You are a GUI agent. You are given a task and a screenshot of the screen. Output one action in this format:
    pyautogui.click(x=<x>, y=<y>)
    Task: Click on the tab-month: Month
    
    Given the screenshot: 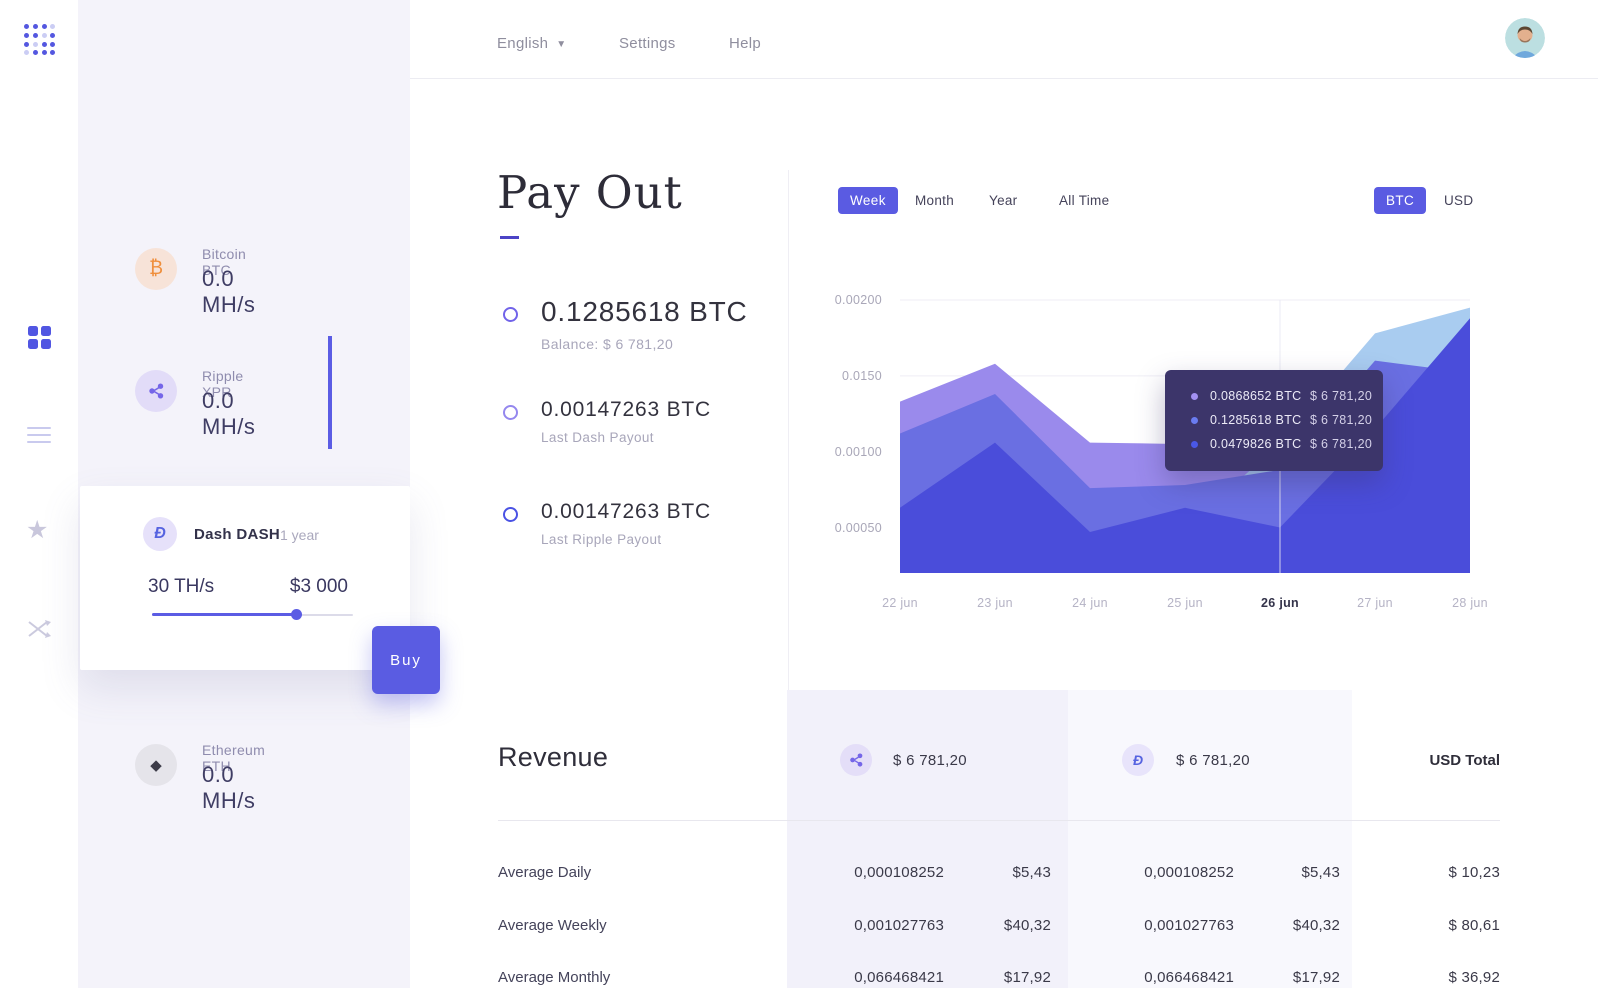 What is the action you would take?
    pyautogui.click(x=935, y=200)
    